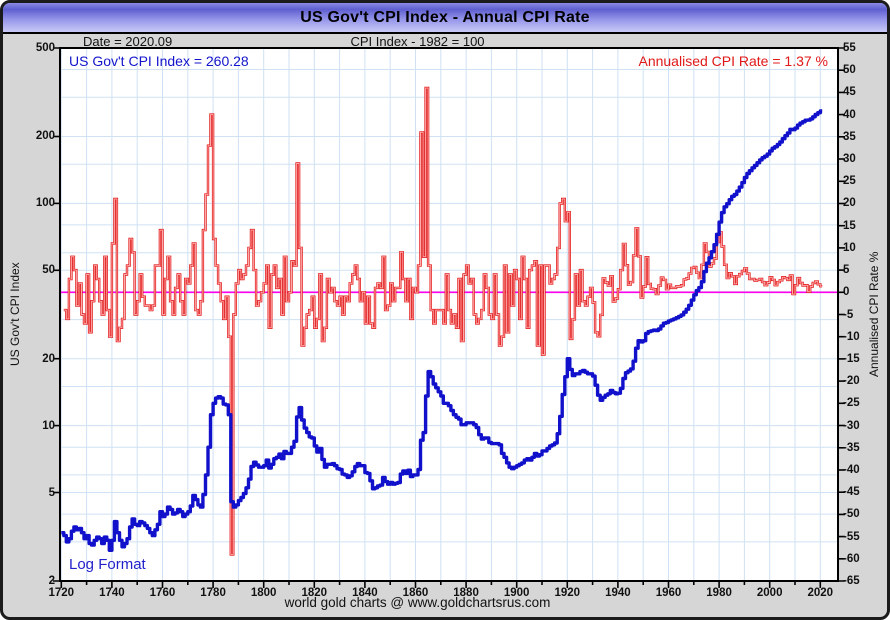  Describe the element at coordinates (567, 593) in the screenshot. I see `x-axis-tick-label: 1920` at that location.